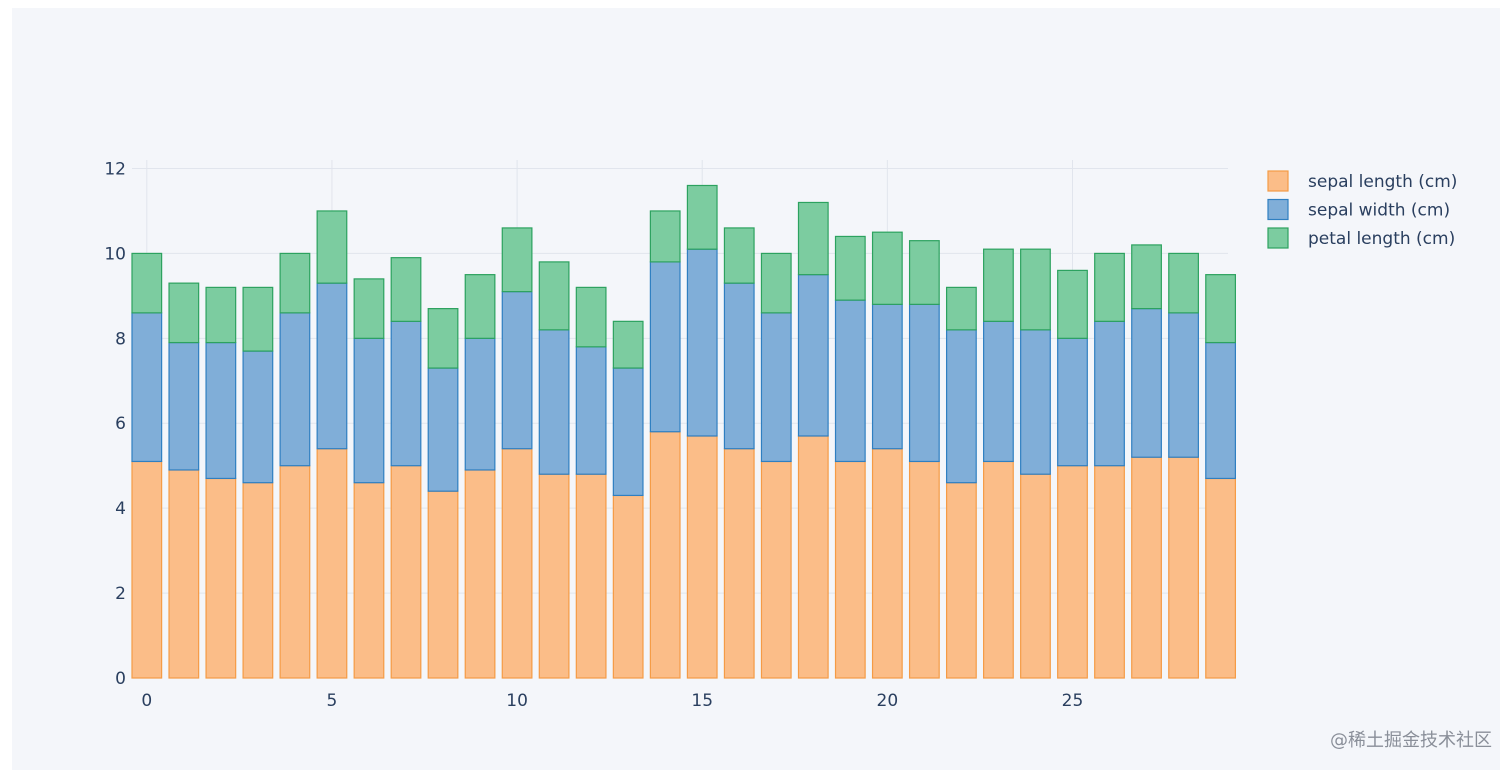 The width and height of the screenshot is (1512, 770). What do you see at coordinates (1379, 211) in the screenshot?
I see `legend-label: sepal width (cm)` at bounding box center [1379, 211].